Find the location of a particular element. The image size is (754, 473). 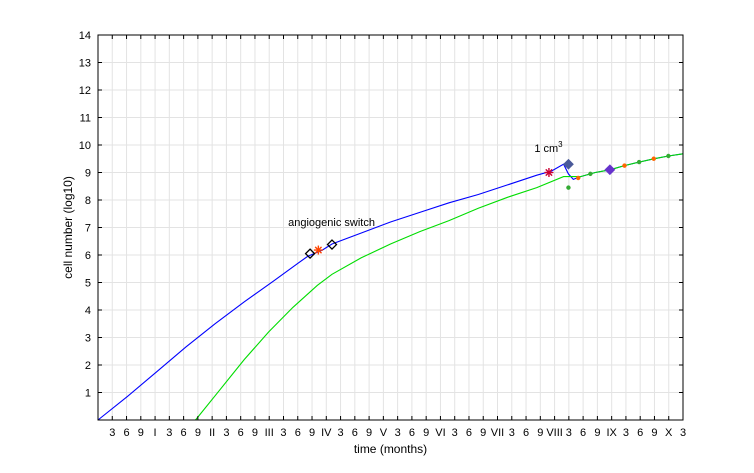

x-tick-label: X is located at coordinates (669, 433).